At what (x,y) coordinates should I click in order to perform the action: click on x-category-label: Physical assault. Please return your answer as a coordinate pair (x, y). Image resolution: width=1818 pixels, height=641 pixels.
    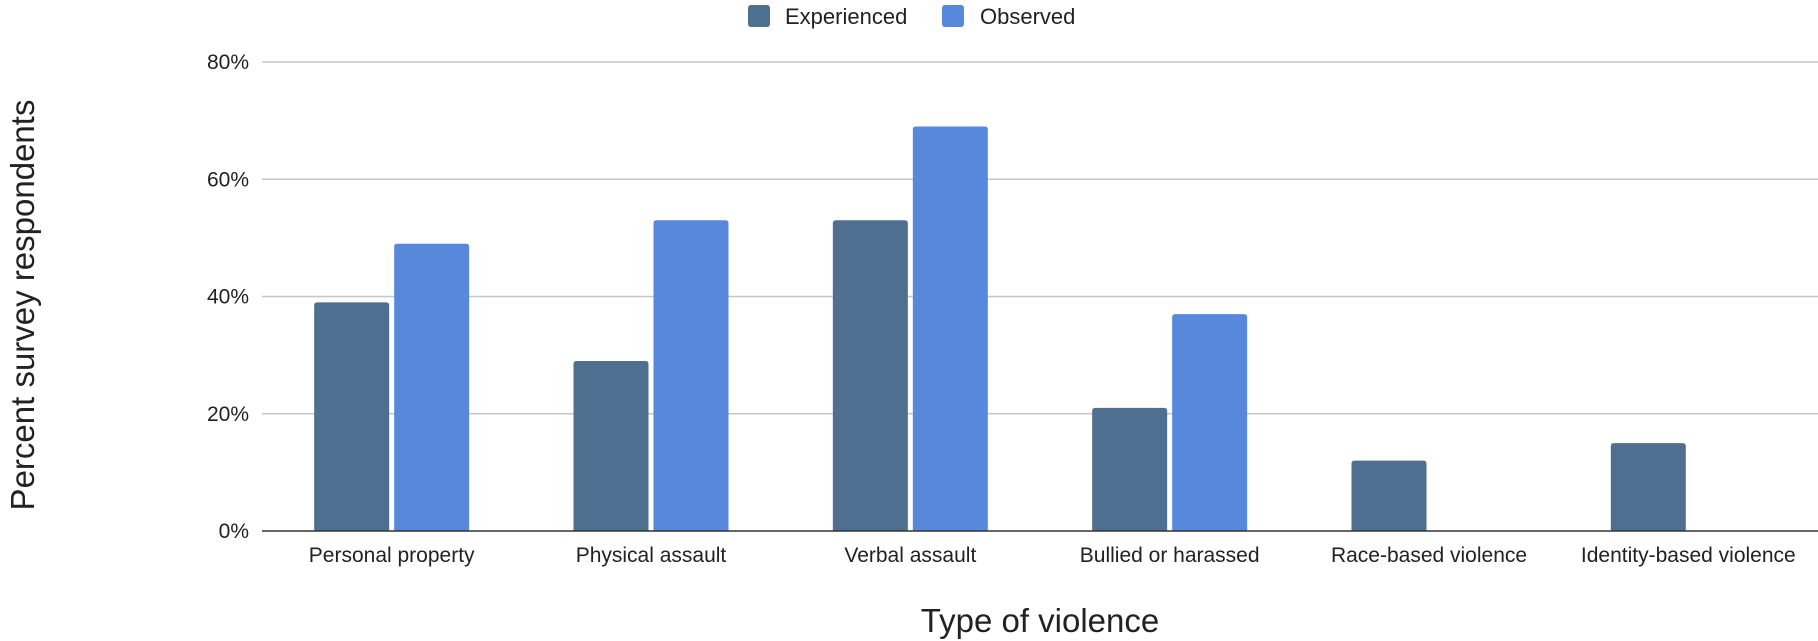
    Looking at the image, I should click on (651, 555).